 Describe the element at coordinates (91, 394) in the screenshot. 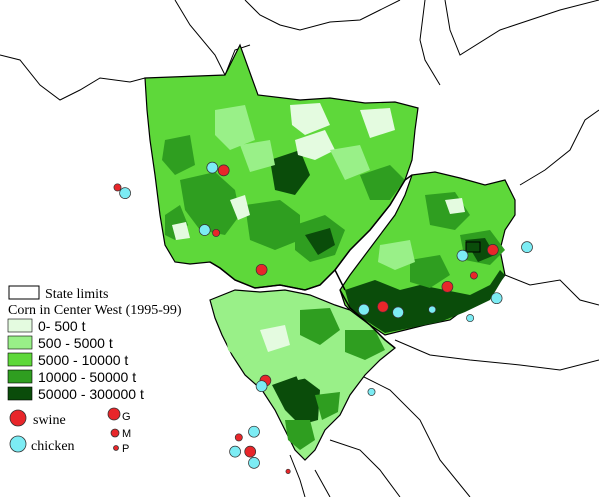

I see `legend-class-label-4: 50000 - 300000 t` at that location.